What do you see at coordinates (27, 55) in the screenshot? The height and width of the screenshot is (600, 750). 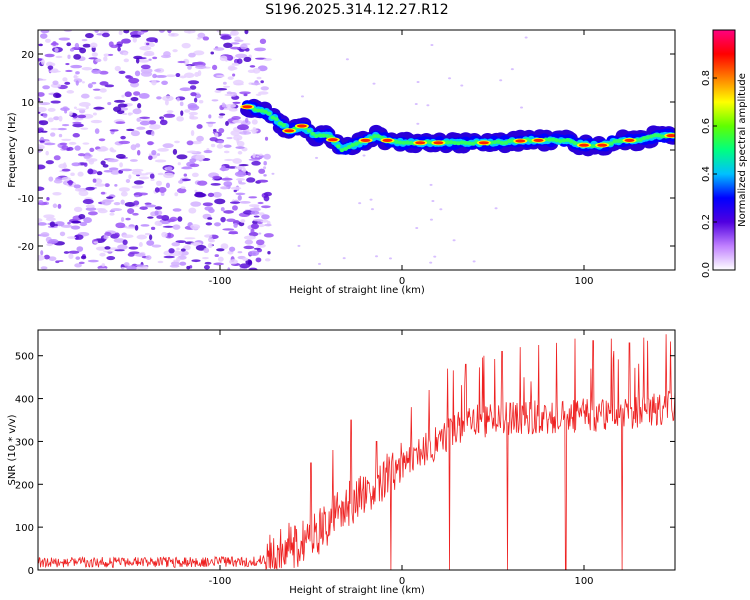 I see `spectrogram-y-tick-label: 20` at bounding box center [27, 55].